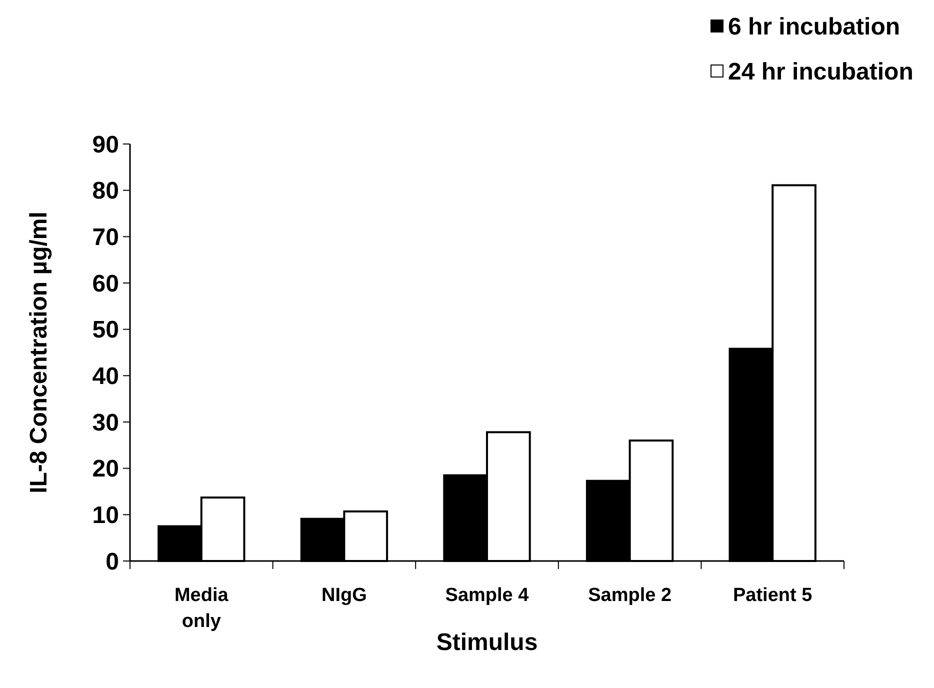 This screenshot has height=688, width=934. I want to click on legend-label: 6 hr incubation, so click(814, 26).